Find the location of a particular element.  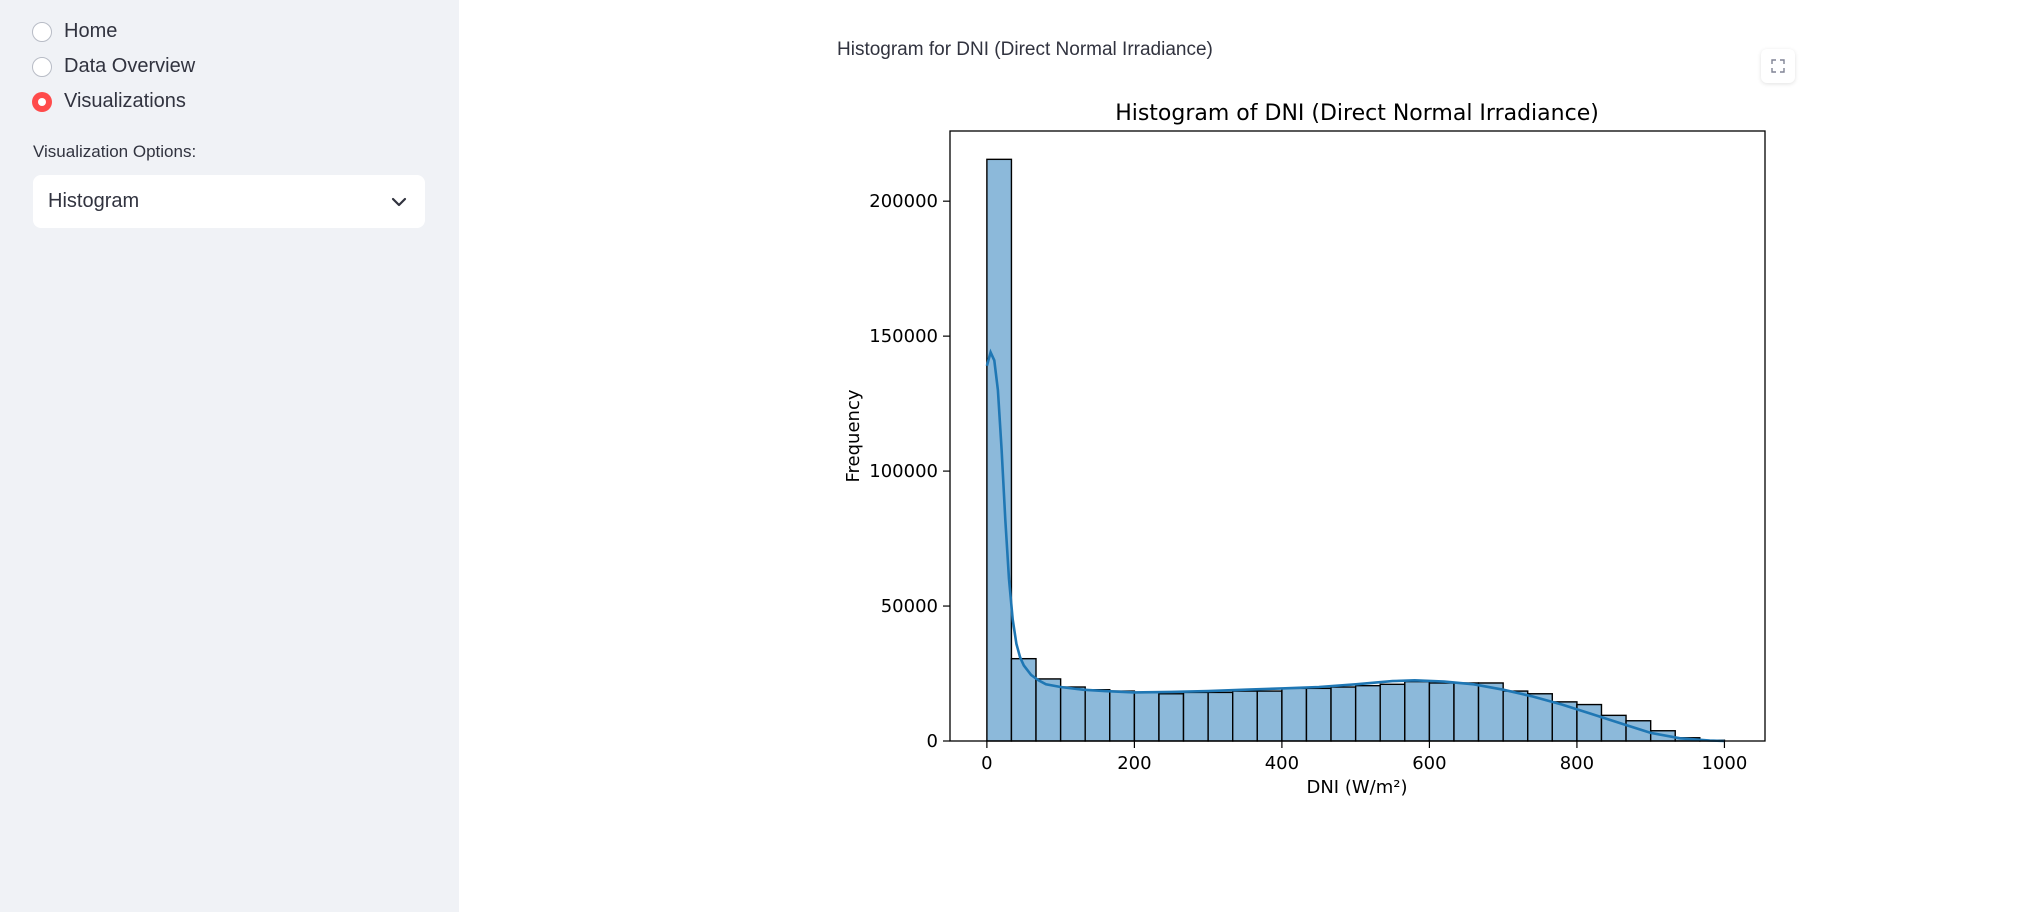

x-tick-label: 200 is located at coordinates (1134, 763).